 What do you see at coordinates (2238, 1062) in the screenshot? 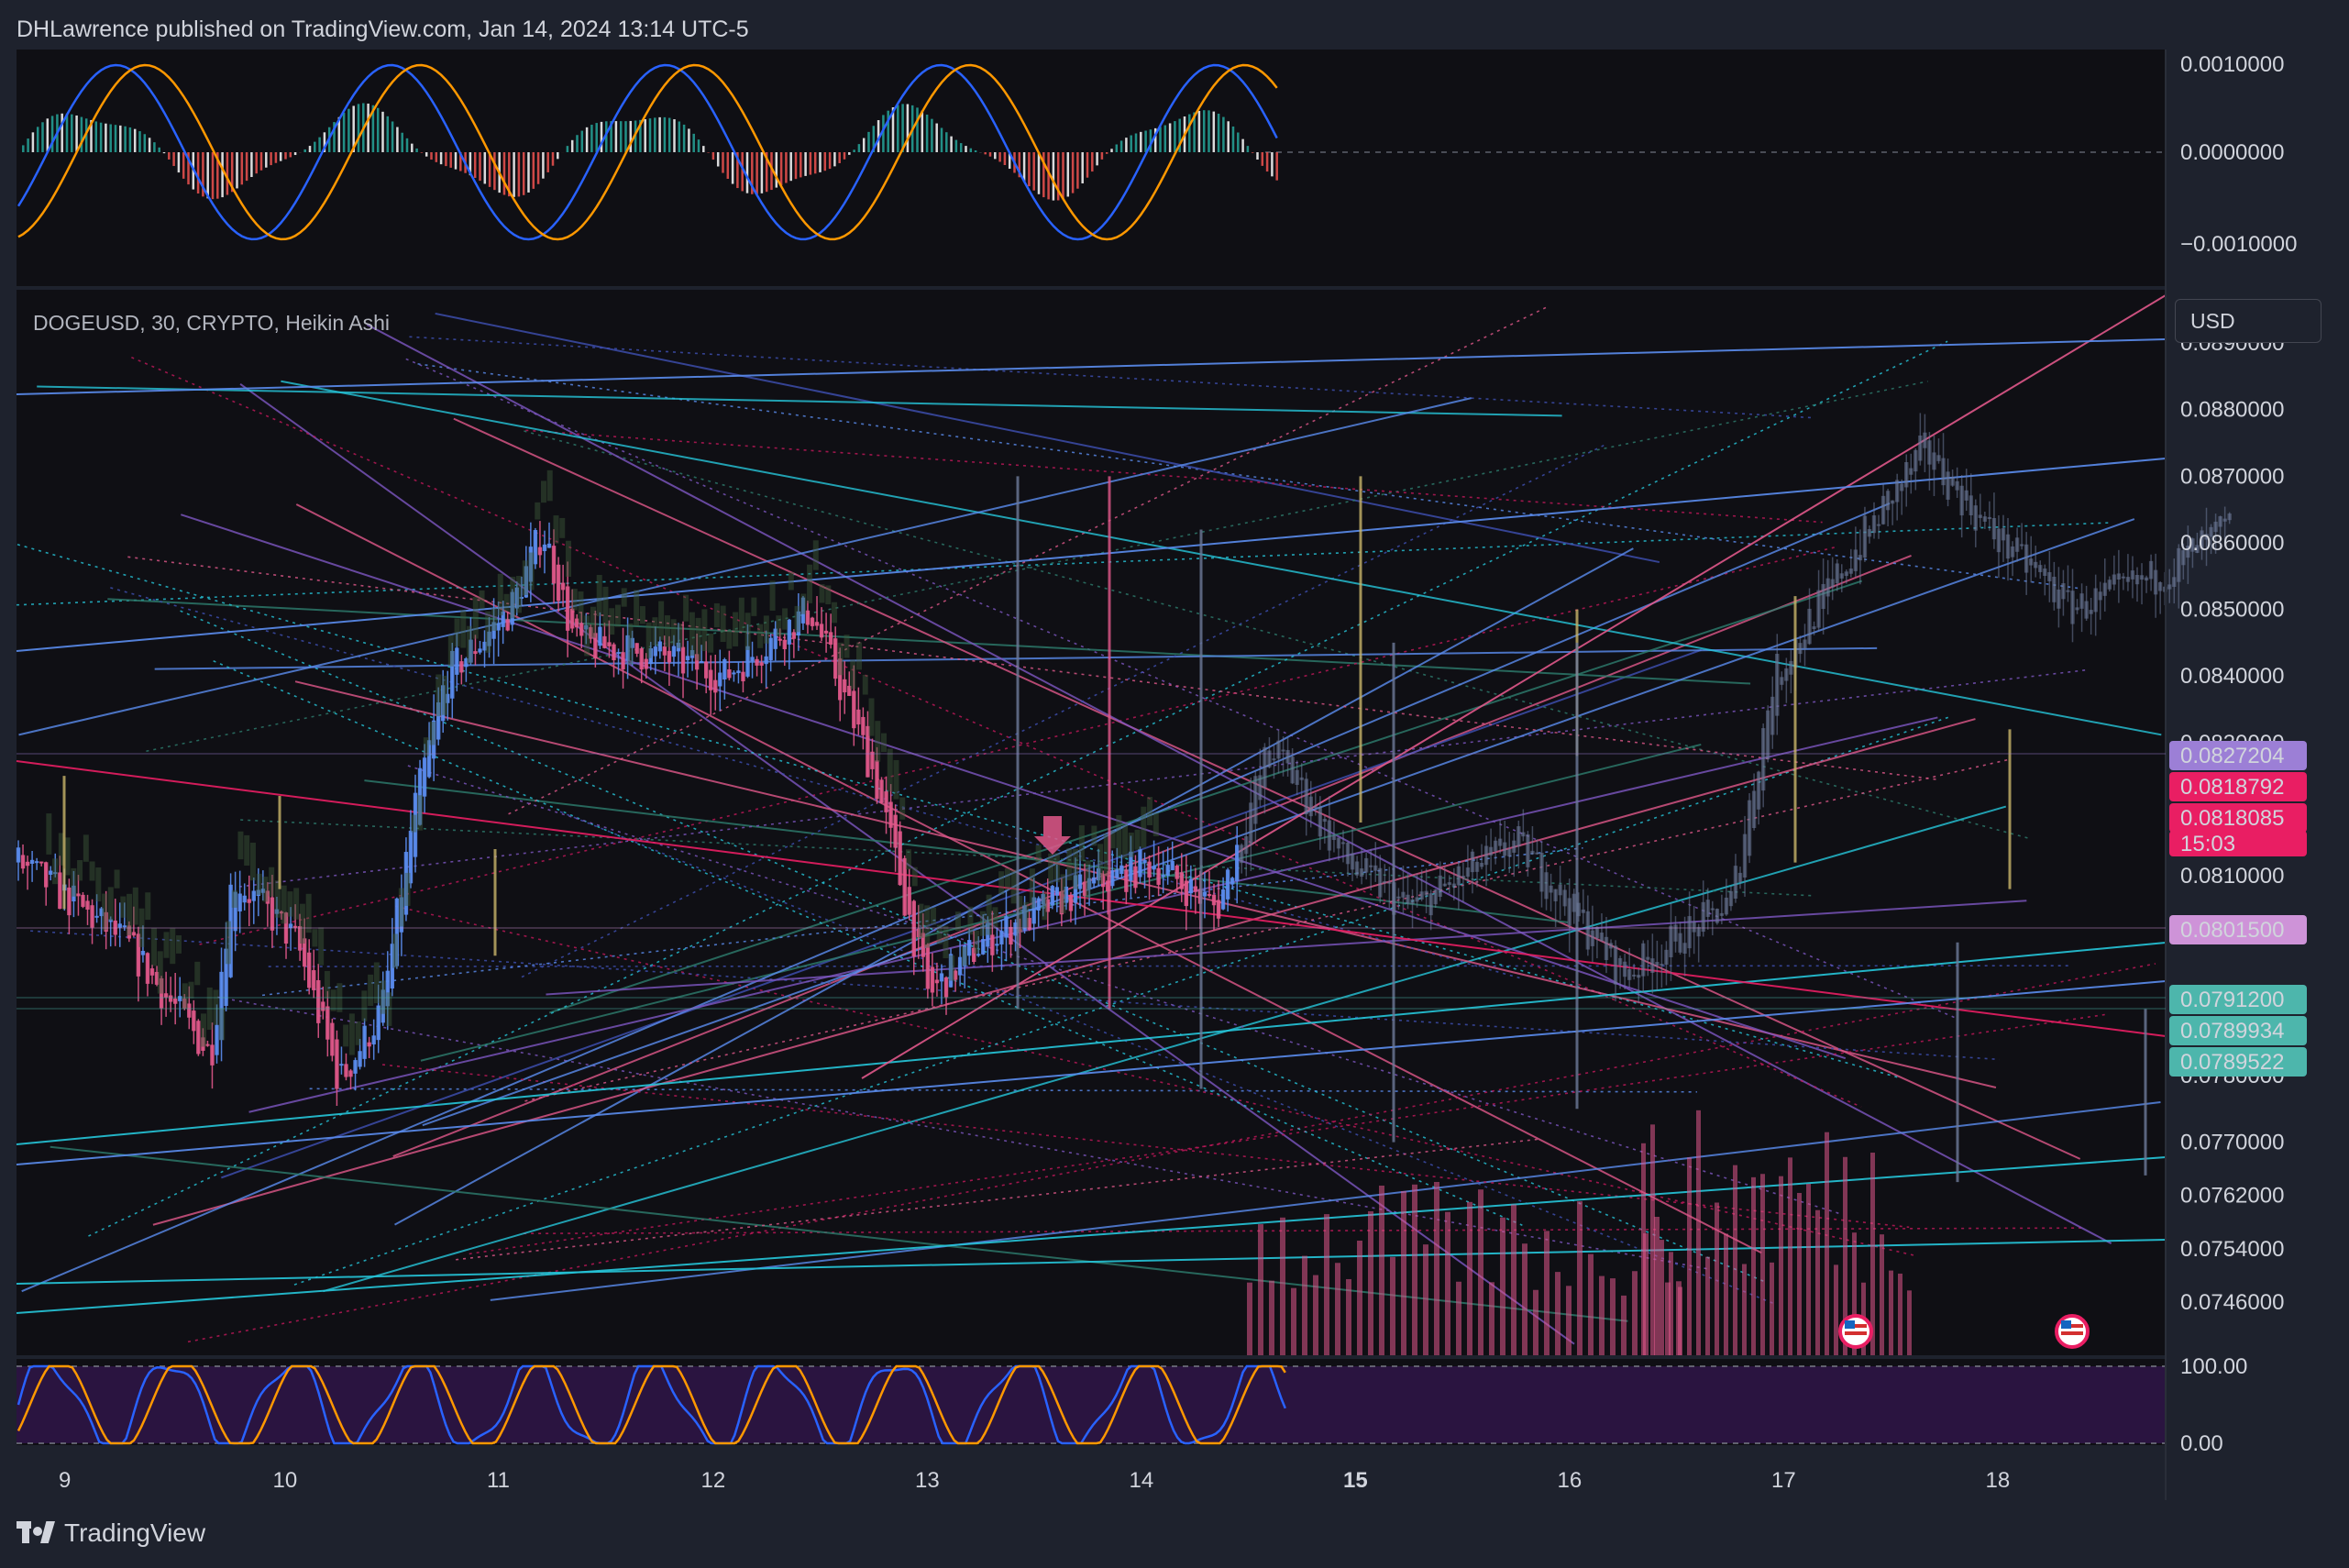
I see `price-tag` at bounding box center [2238, 1062].